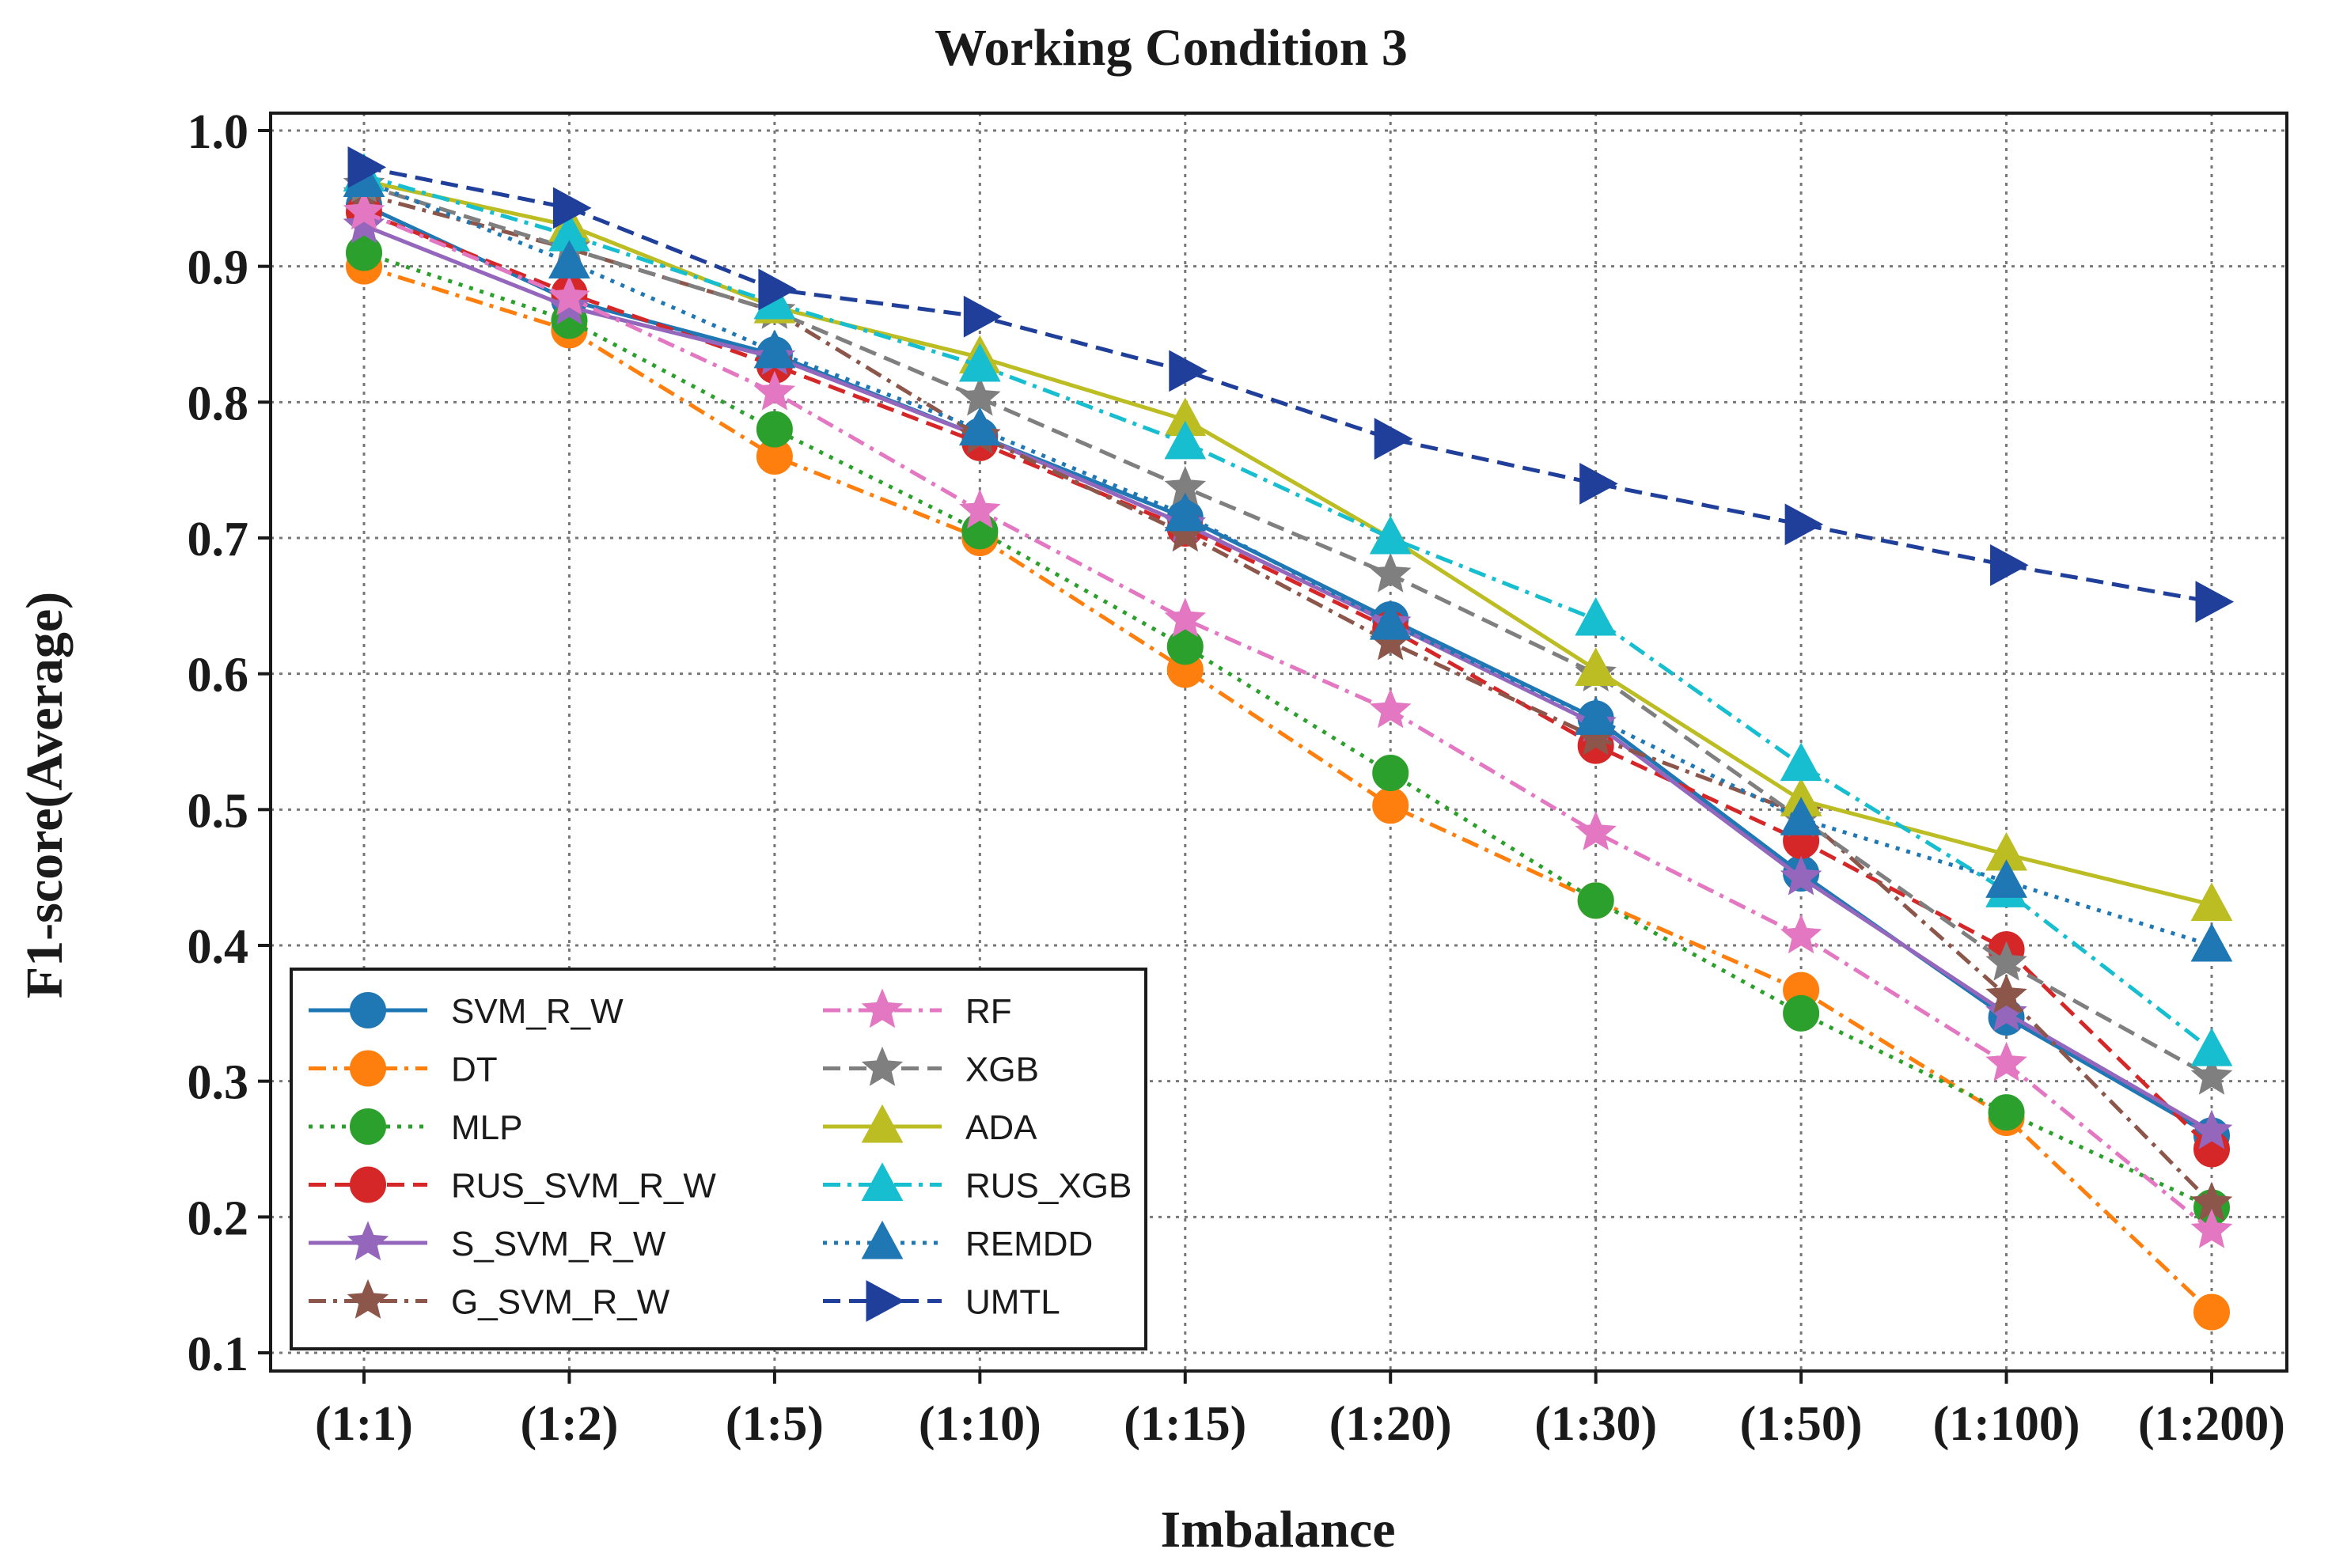  I want to click on x-tick-label: (1:15), so click(1185, 1424).